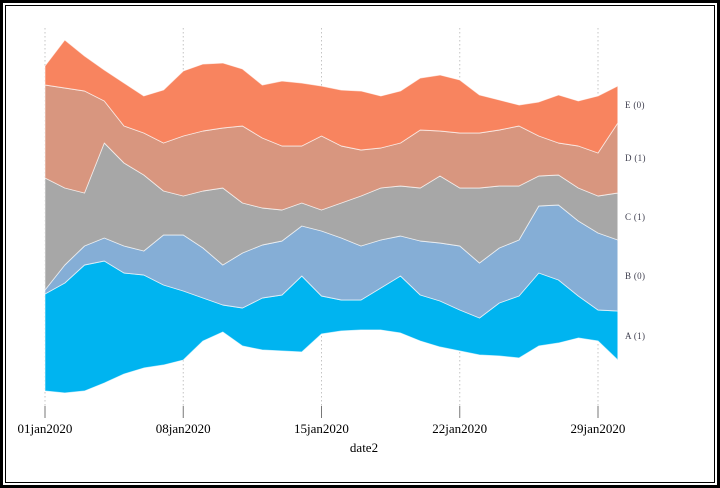  What do you see at coordinates (635, 335) in the screenshot?
I see `legend-label-A: A (1)` at bounding box center [635, 335].